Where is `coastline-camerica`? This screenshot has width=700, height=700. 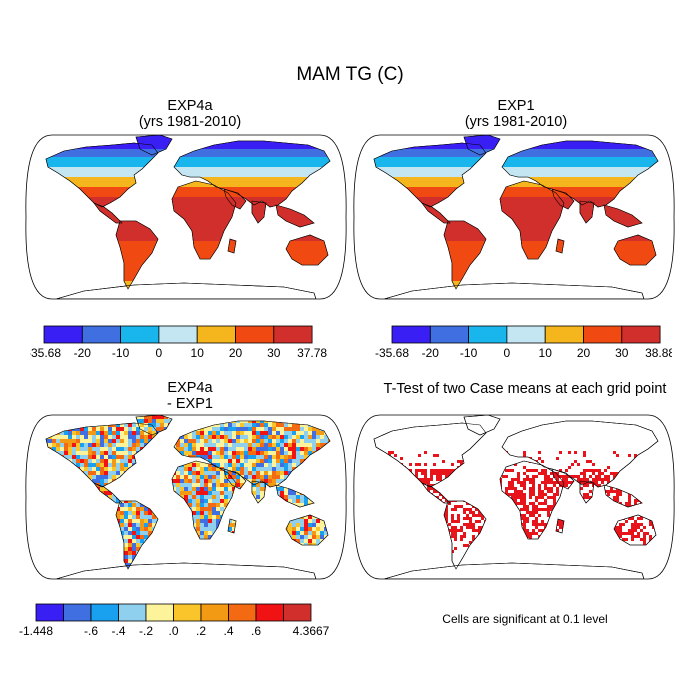 coastline-camerica is located at coordinates (436, 213).